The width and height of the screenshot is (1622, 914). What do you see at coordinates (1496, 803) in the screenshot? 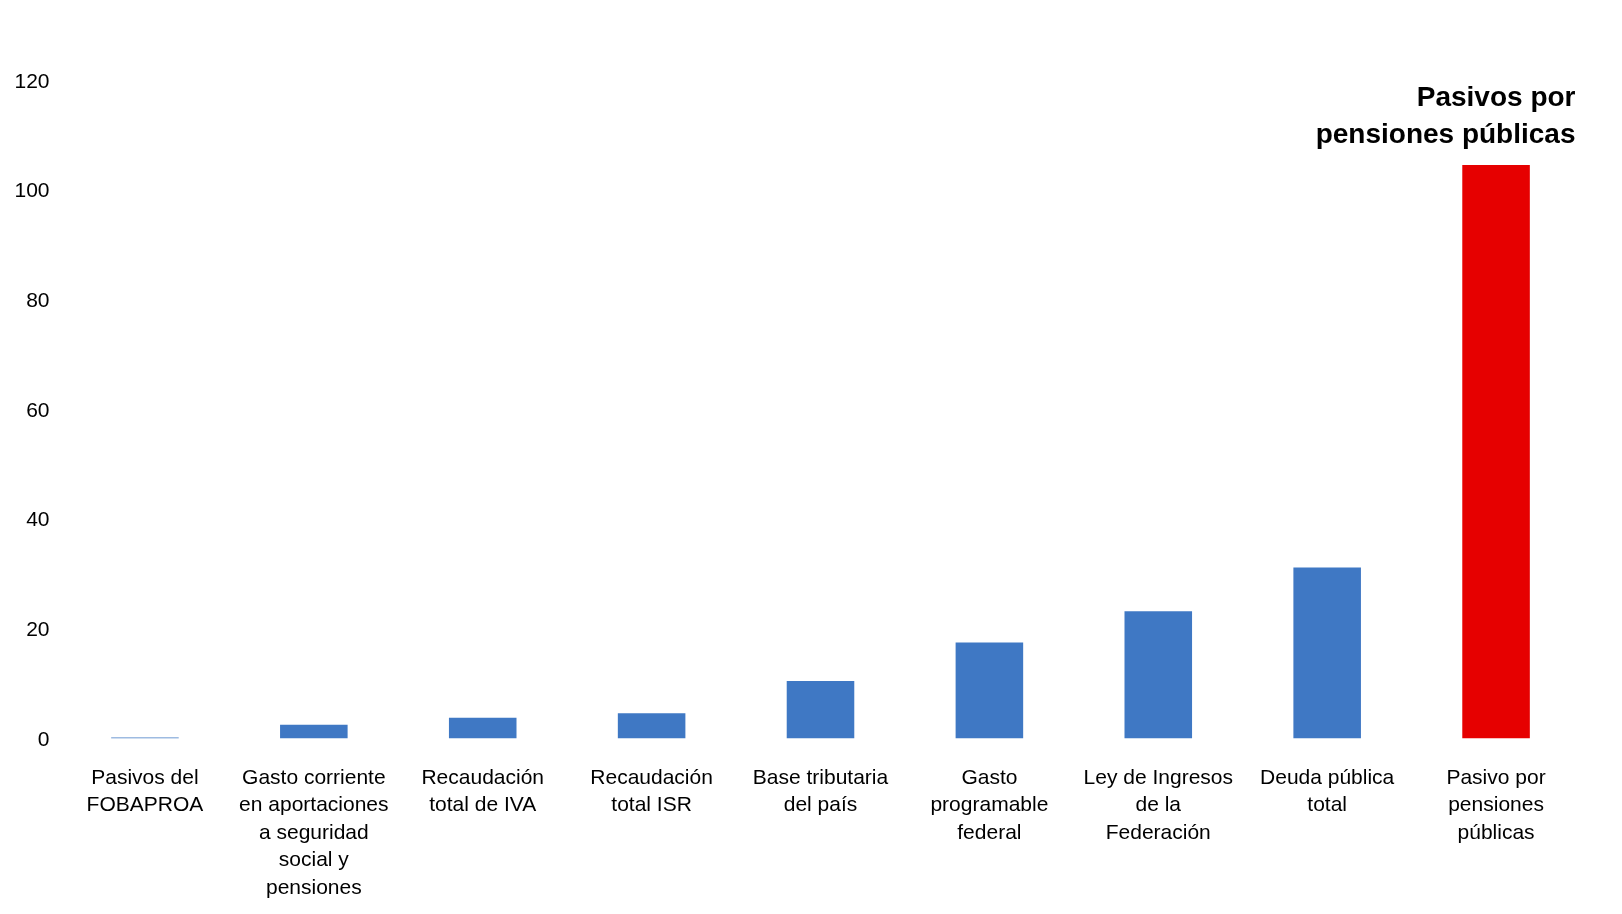
I see `x-tick-label: Pasivo por pensiones públicas` at bounding box center [1496, 803].